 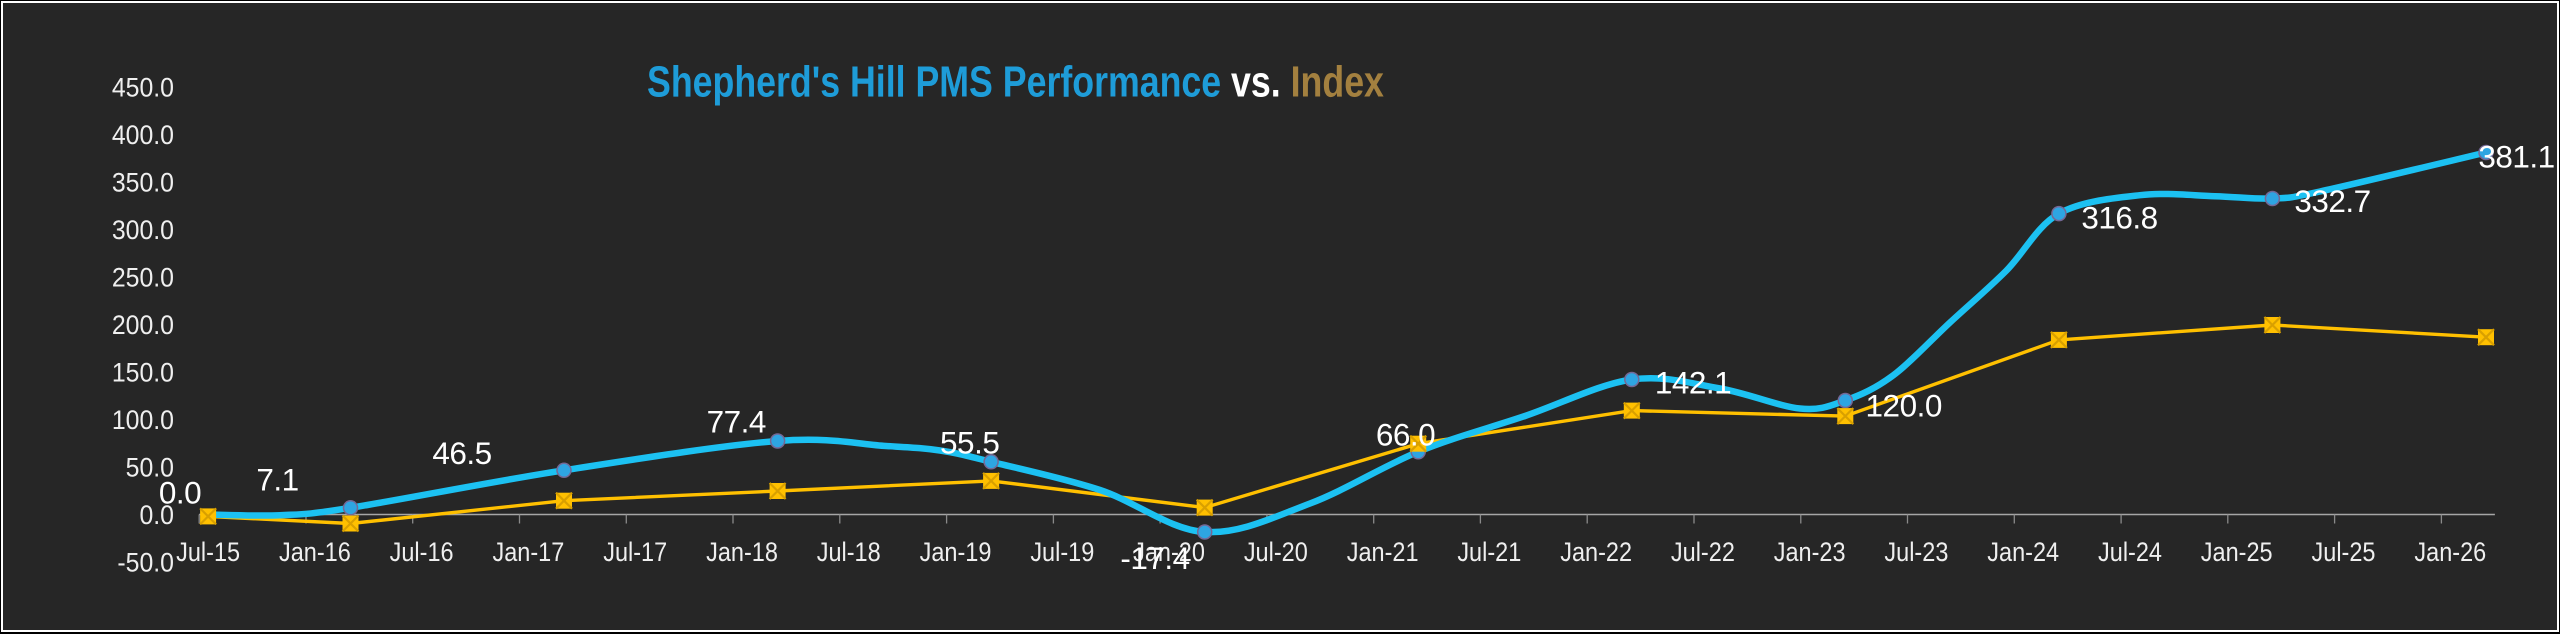 I want to click on svg-text: 66.0, so click(x=1405, y=434).